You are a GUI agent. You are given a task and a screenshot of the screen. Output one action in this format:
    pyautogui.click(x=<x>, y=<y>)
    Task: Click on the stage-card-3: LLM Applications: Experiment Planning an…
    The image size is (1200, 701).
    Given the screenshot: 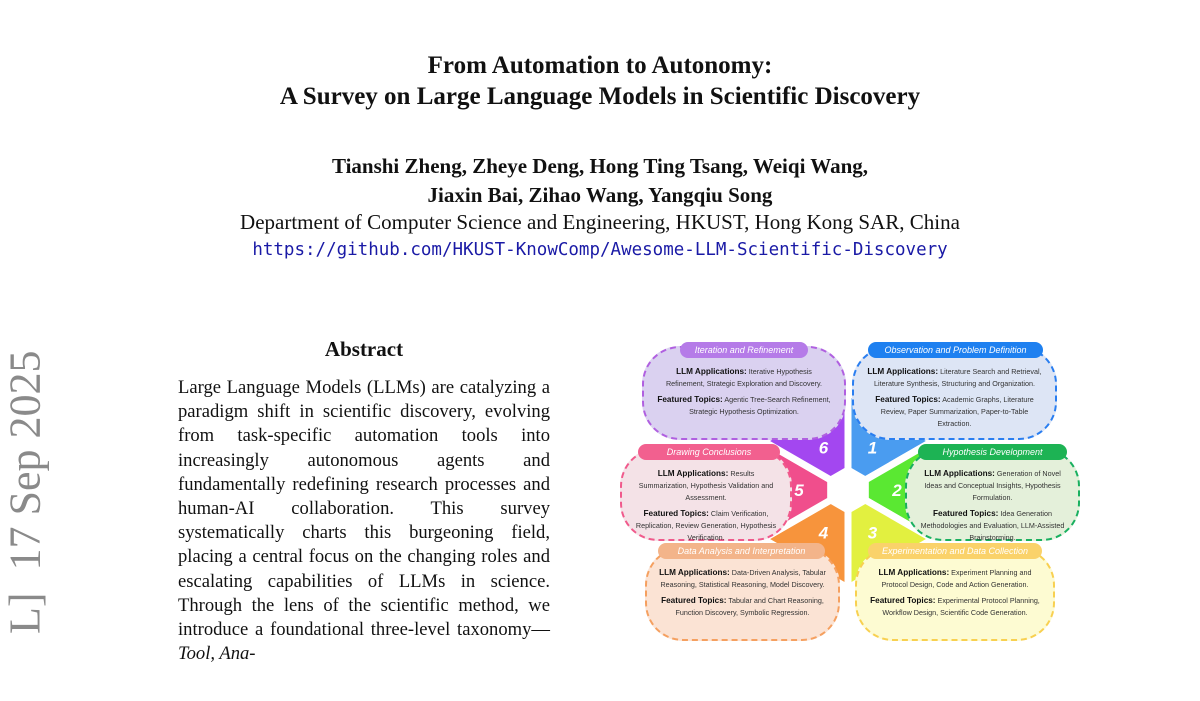 What is the action you would take?
    pyautogui.click(x=955, y=594)
    